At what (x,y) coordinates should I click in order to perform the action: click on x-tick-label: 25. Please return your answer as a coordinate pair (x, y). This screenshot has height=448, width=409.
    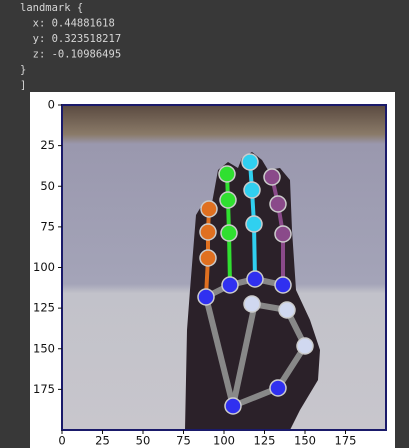
    Looking at the image, I should click on (102, 441).